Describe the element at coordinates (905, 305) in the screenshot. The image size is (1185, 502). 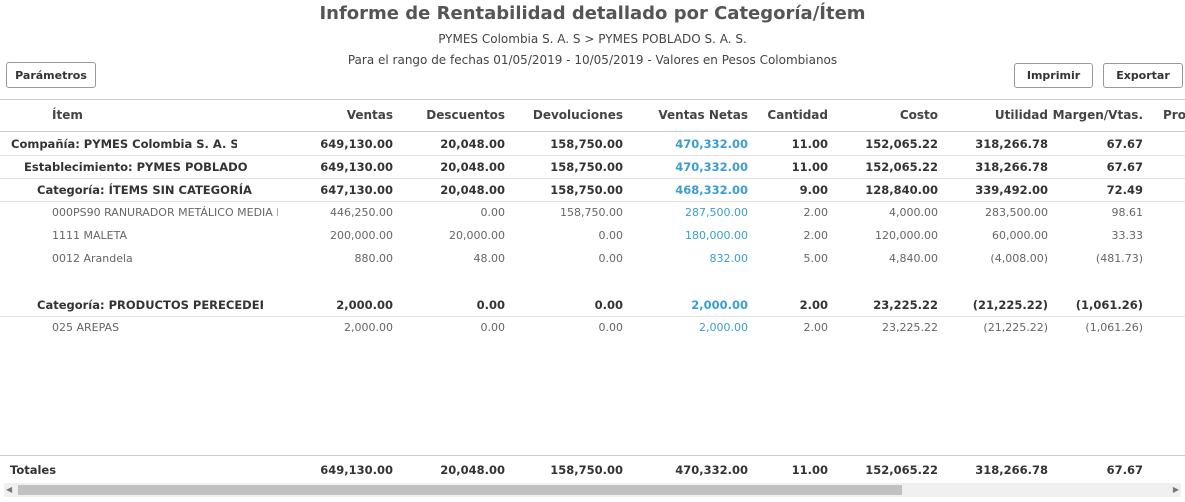
I see `group-row-value: 23,225.22` at that location.